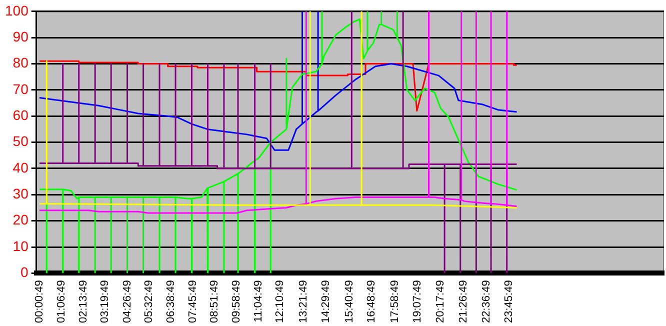 Image resolution: width=666 pixels, height=326 pixels. I want to click on x-tick-label: 14:29:49, so click(326, 302).